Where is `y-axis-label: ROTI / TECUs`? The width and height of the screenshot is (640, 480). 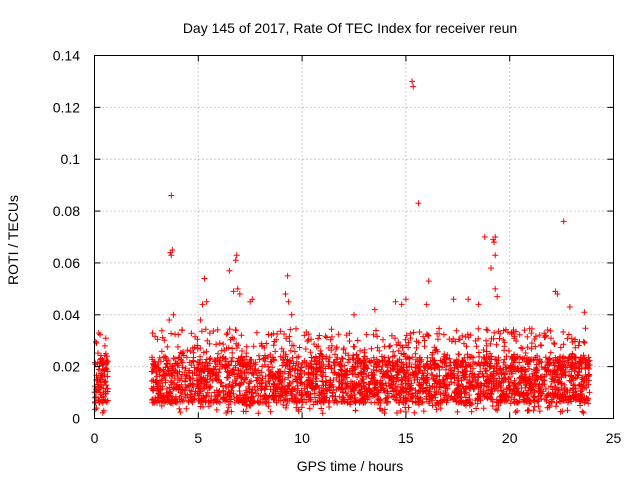
y-axis-label: ROTI / TECUs is located at coordinates (13, 240).